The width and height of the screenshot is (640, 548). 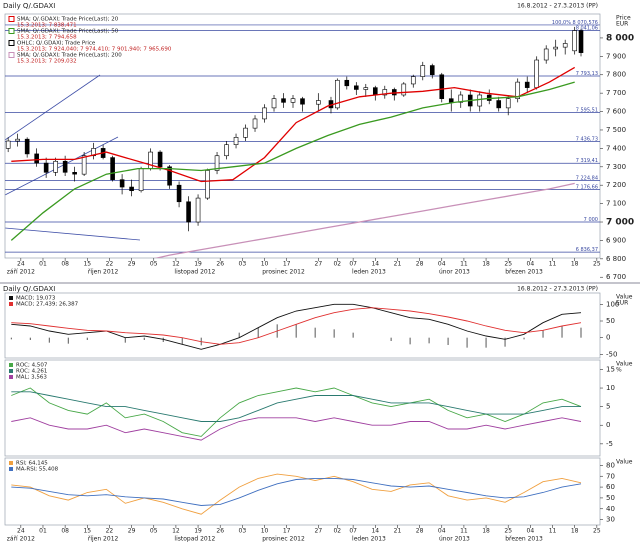 What do you see at coordinates (616, 75) in the screenshot?
I see `y-tick-label: 7 800` at bounding box center [616, 75].